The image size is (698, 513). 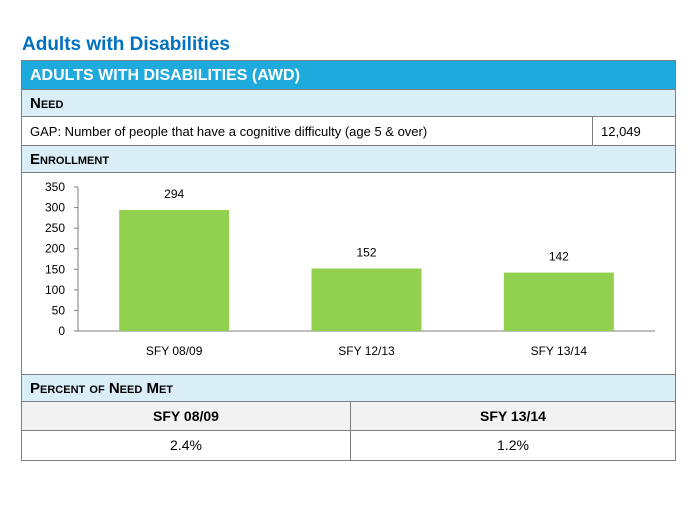 What do you see at coordinates (61, 331) in the screenshot?
I see `y-tick-label: 0` at bounding box center [61, 331].